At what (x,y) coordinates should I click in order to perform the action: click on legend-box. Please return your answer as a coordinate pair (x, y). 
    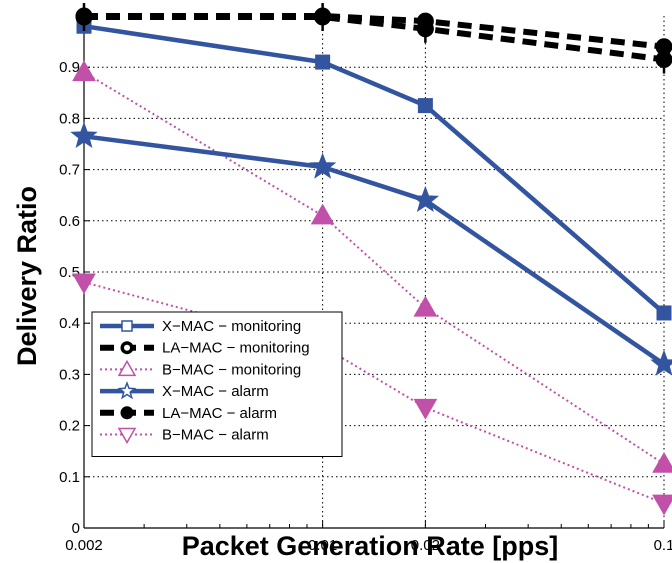
    Looking at the image, I should click on (217, 384).